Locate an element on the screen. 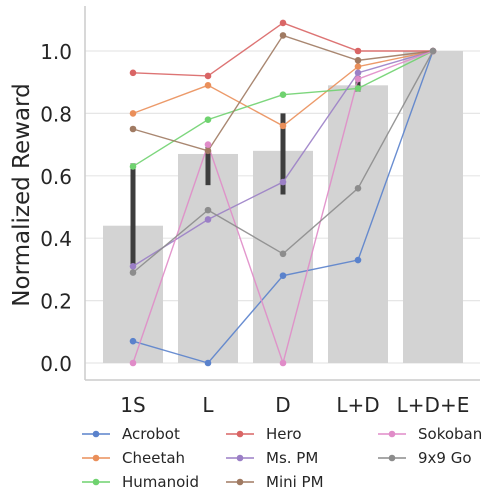  legend-label: Sokoban is located at coordinates (450, 434).